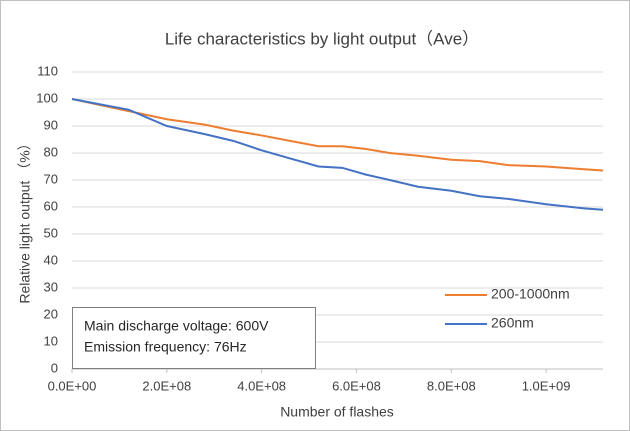  I want to click on y-tick-label: 70, so click(51, 178).